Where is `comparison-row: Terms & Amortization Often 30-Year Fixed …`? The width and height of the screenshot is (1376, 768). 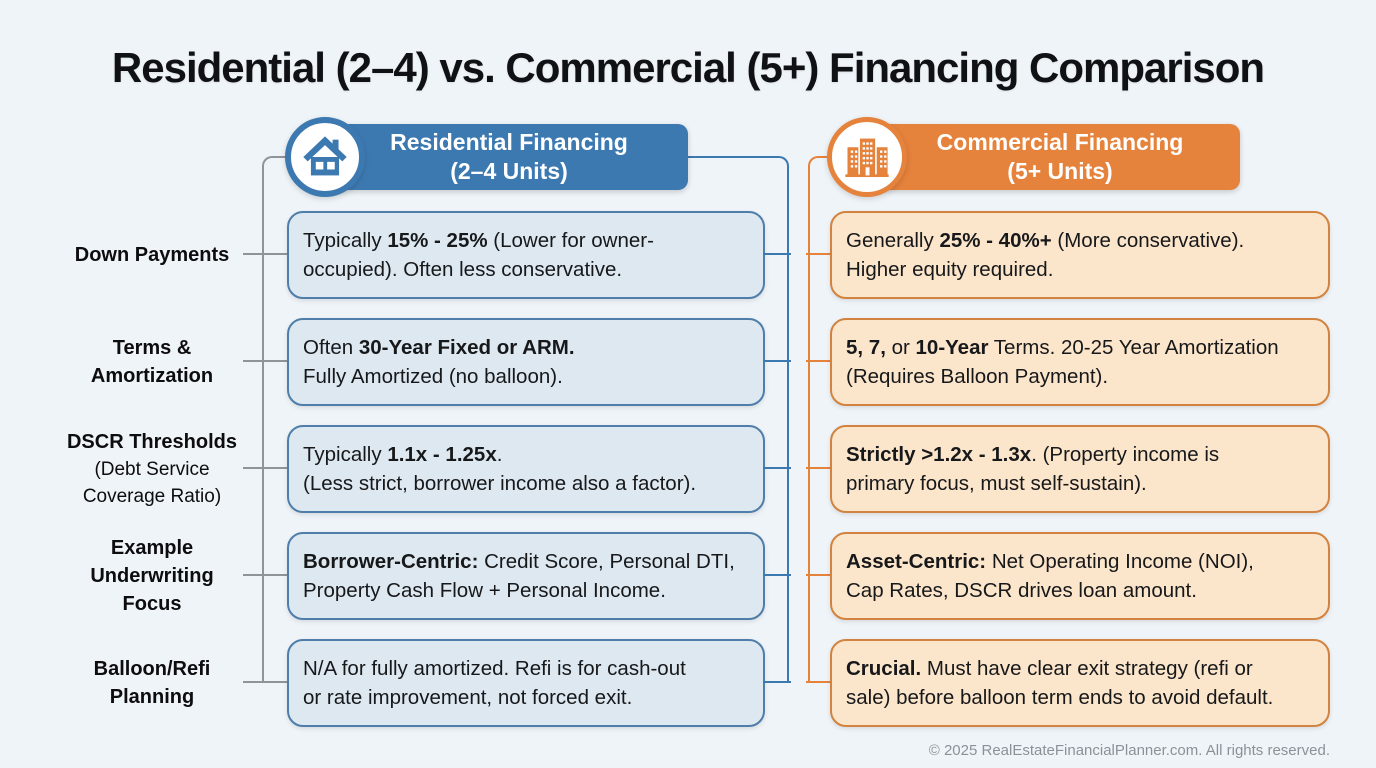
comparison-row: Terms & Amortization Often 30-Year Fixed … is located at coordinates (688, 362).